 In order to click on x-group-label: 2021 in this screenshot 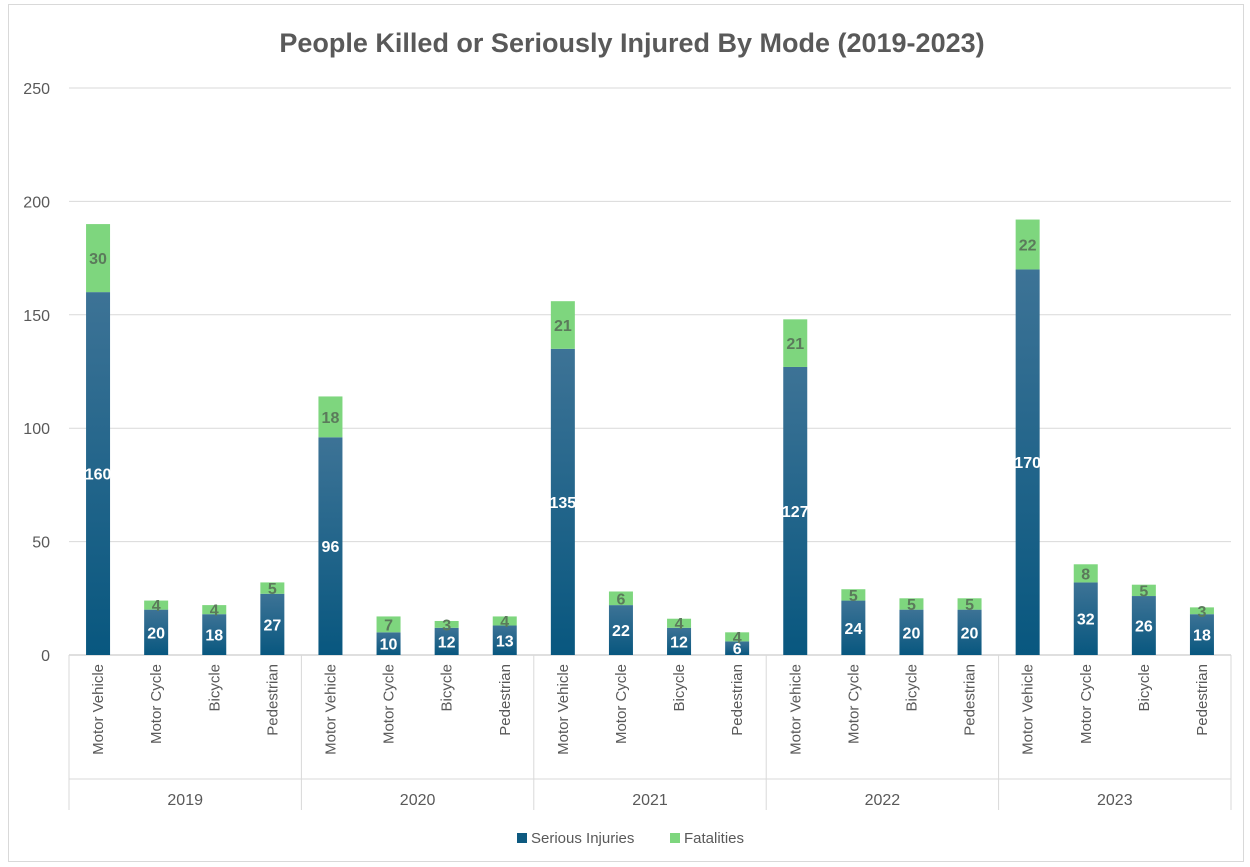, I will do `click(650, 800)`.